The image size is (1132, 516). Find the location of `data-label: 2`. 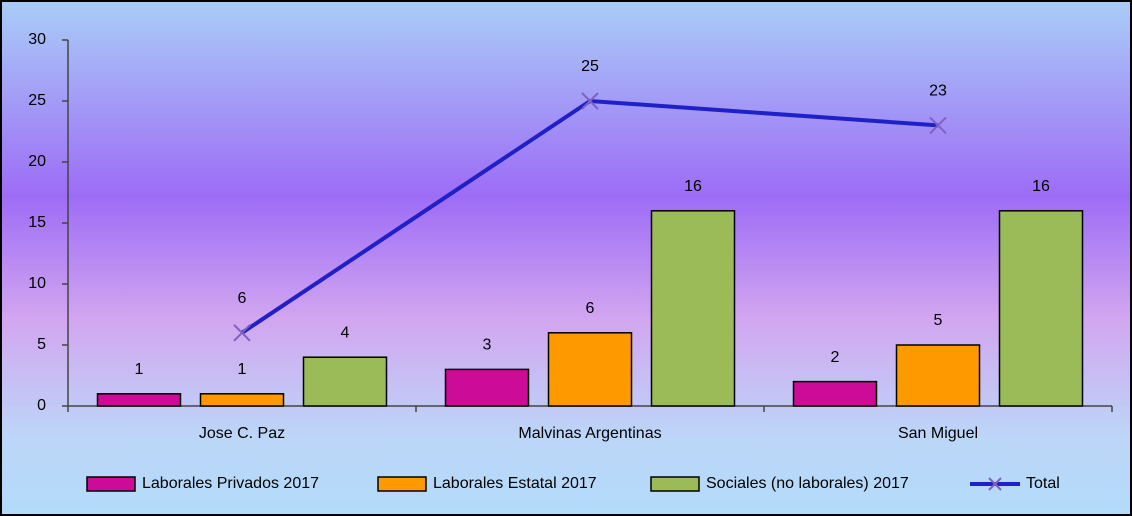

data-label: 2 is located at coordinates (835, 357).